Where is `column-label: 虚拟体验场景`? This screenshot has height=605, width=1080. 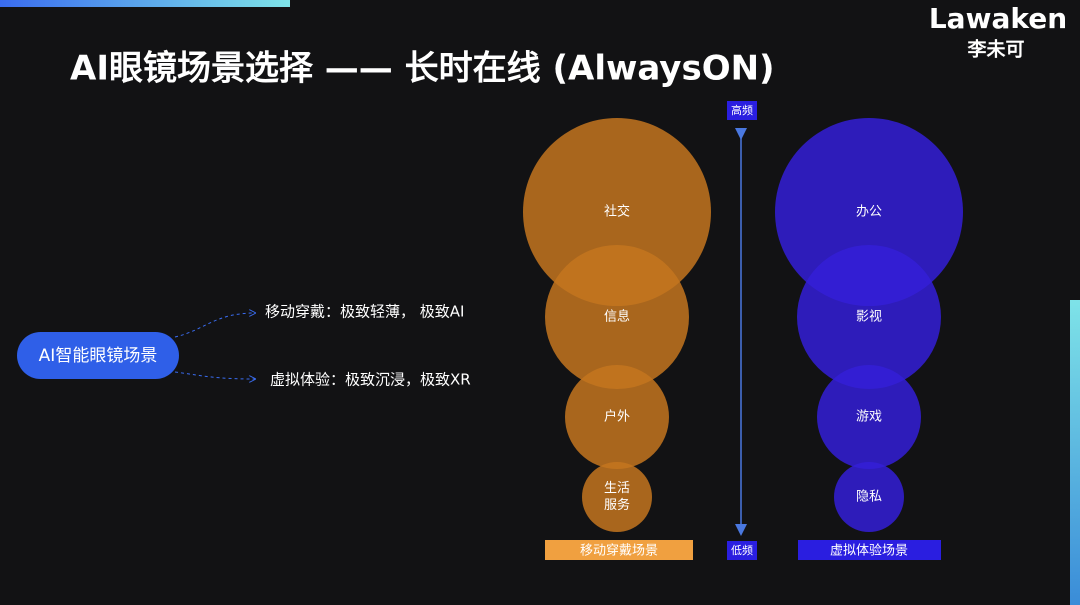
column-label: 虚拟体验场景 is located at coordinates (869, 551).